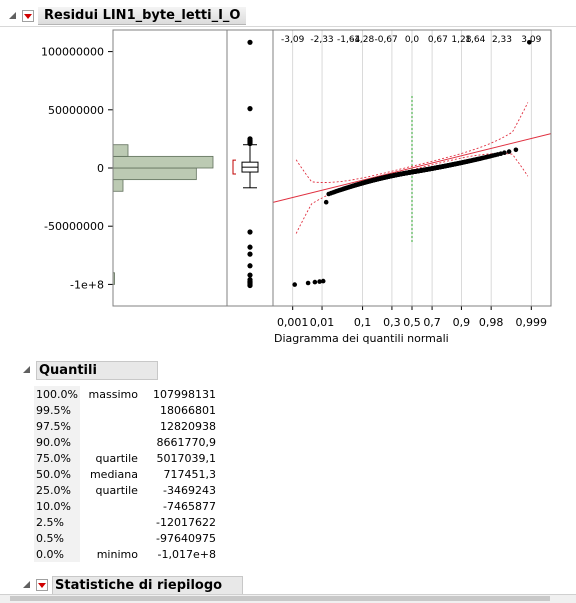  What do you see at coordinates (462, 322) in the screenshot?
I see `prob-tick-label: 0,9` at bounding box center [462, 322].